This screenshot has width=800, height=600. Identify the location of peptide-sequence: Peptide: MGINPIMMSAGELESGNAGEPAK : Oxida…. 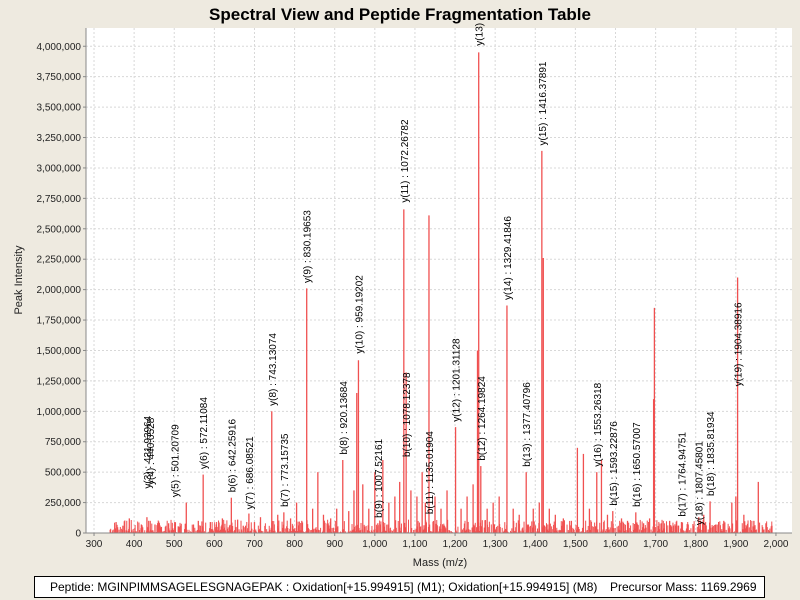
(324, 587).